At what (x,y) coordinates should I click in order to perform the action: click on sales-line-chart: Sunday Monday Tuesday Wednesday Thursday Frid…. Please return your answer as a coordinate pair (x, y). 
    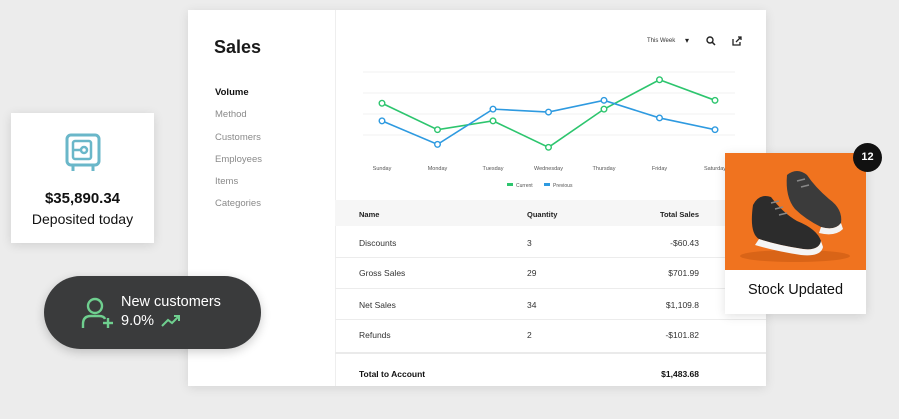
    Looking at the image, I should click on (549, 130).